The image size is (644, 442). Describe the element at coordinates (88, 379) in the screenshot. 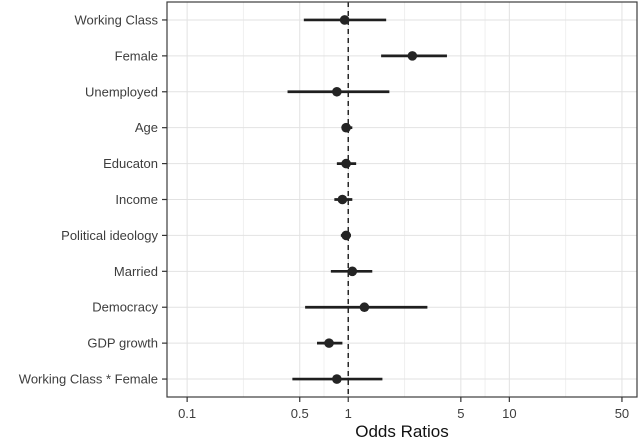

I see `category-label: Working Class * Female` at that location.